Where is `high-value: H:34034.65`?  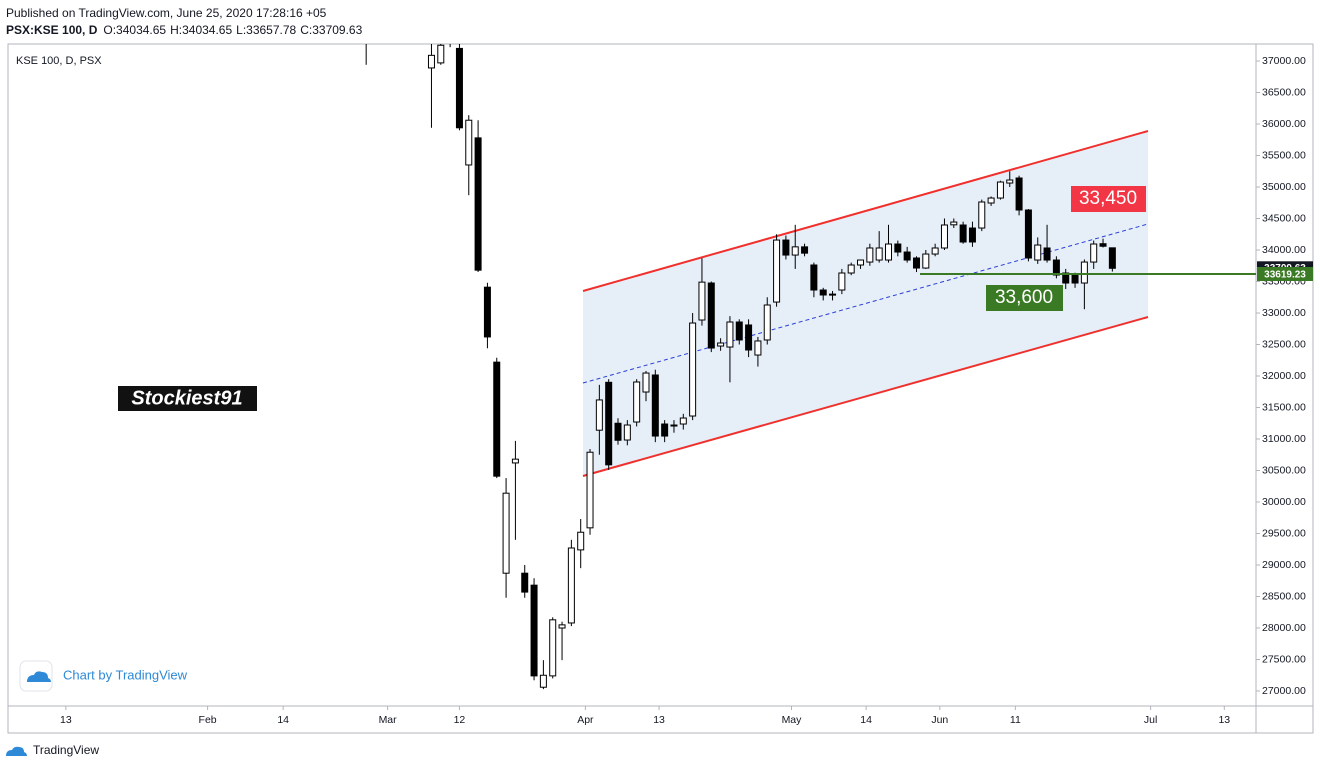 high-value: H:34034.65 is located at coordinates (201, 30).